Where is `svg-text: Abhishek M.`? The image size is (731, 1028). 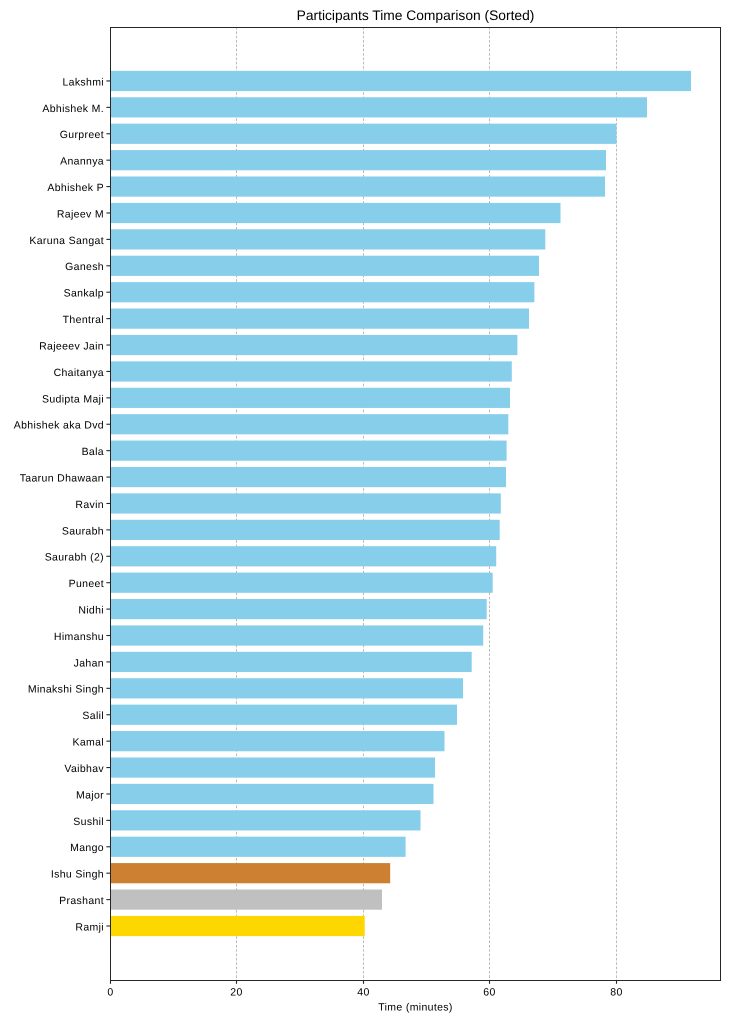 svg-text: Abhishek M. is located at coordinates (73, 109).